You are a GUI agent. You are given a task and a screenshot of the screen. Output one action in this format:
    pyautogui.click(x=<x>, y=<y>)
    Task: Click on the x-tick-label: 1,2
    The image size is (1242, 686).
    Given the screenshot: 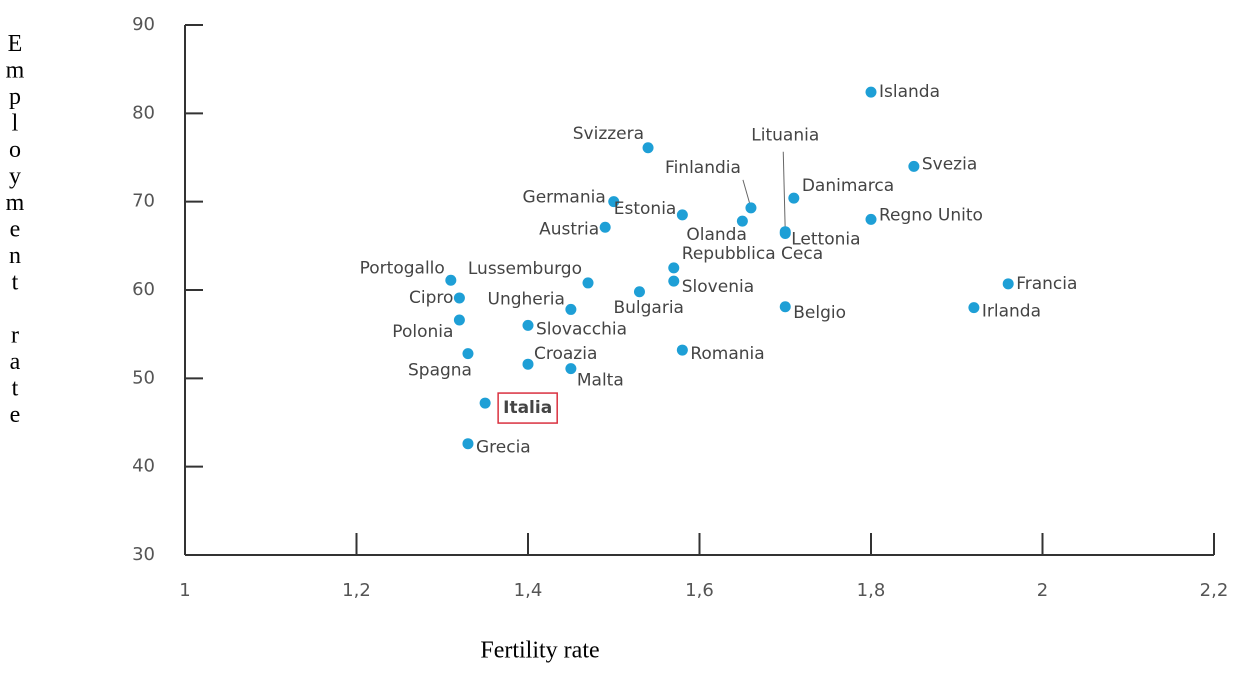 What is the action you would take?
    pyautogui.click(x=356, y=590)
    